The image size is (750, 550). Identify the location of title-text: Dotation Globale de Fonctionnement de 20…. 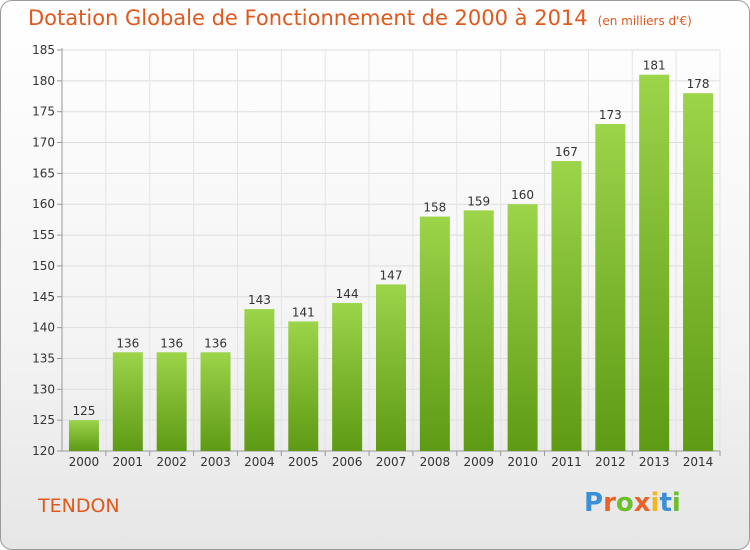
(308, 18).